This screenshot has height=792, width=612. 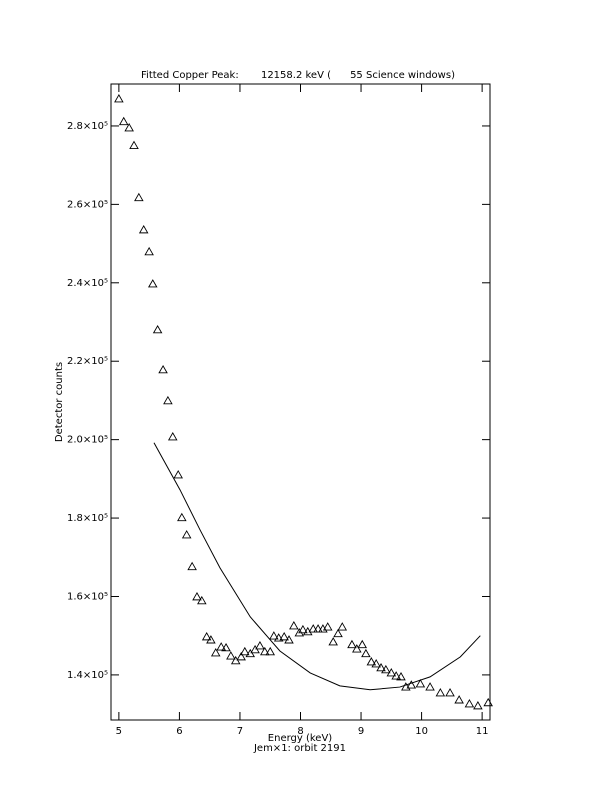 What do you see at coordinates (179, 731) in the screenshot?
I see `x-tick-label: 6` at bounding box center [179, 731].